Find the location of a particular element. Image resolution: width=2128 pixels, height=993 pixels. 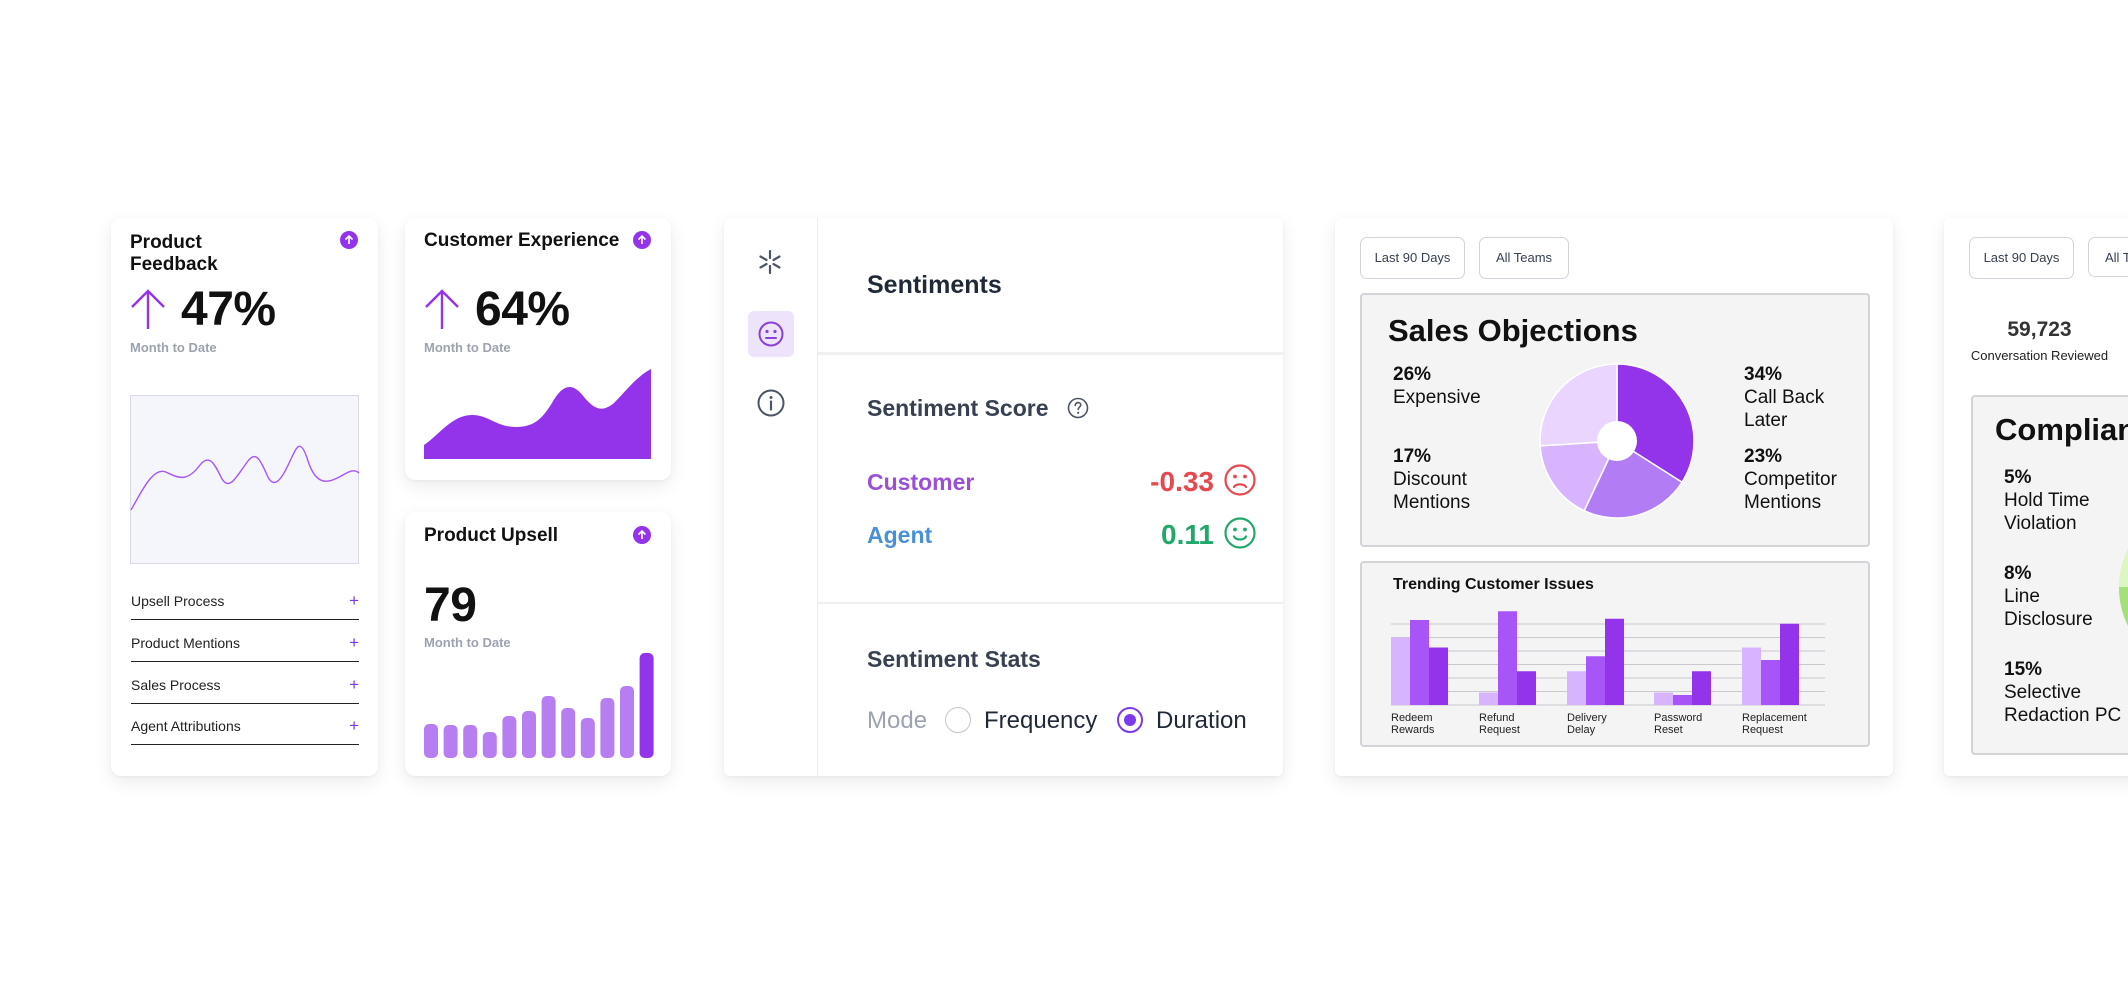

duration-radio is located at coordinates (1130, 720).